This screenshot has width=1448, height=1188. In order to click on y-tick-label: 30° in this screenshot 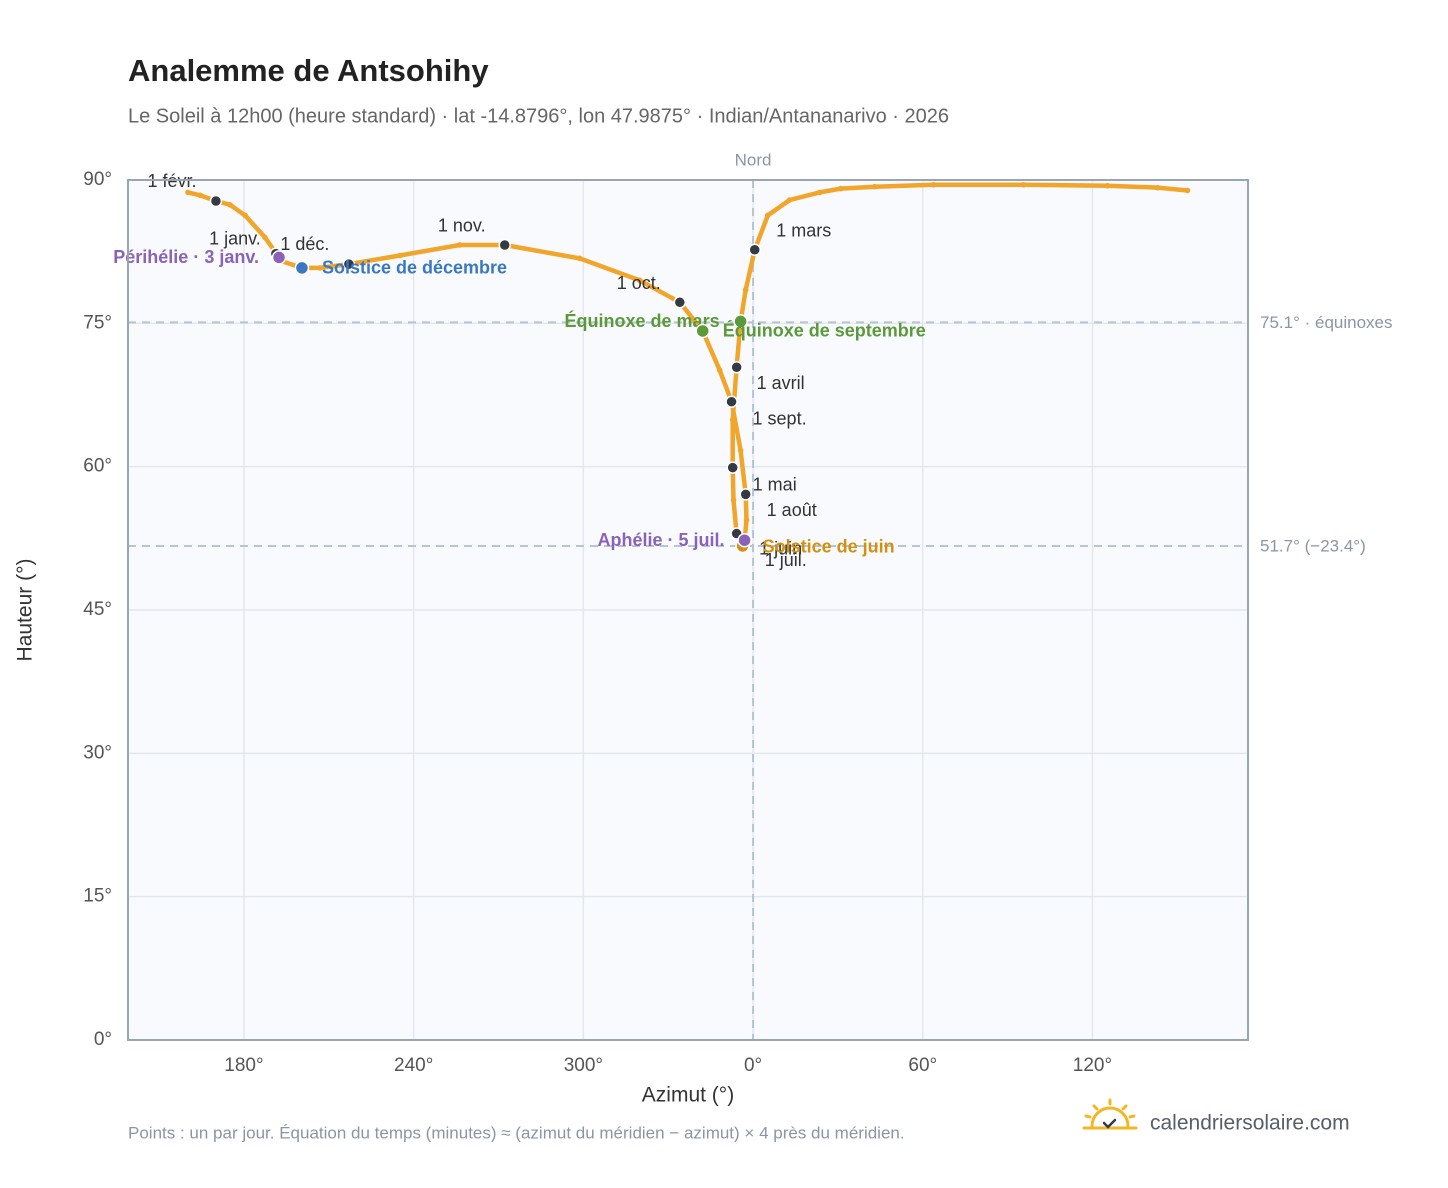, I will do `click(97, 752)`.